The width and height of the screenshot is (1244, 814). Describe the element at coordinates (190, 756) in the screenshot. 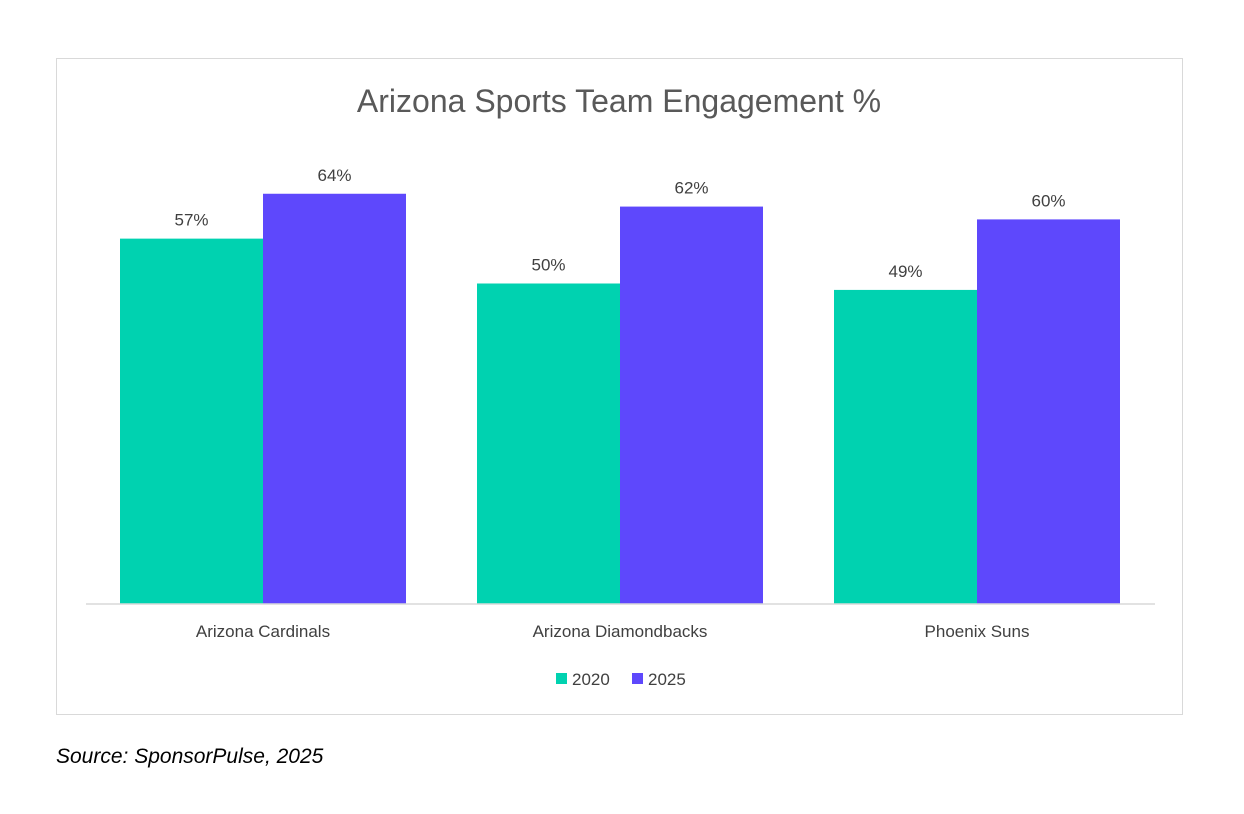

I see `source-note: Source: SponsorPulse, 2025` at that location.